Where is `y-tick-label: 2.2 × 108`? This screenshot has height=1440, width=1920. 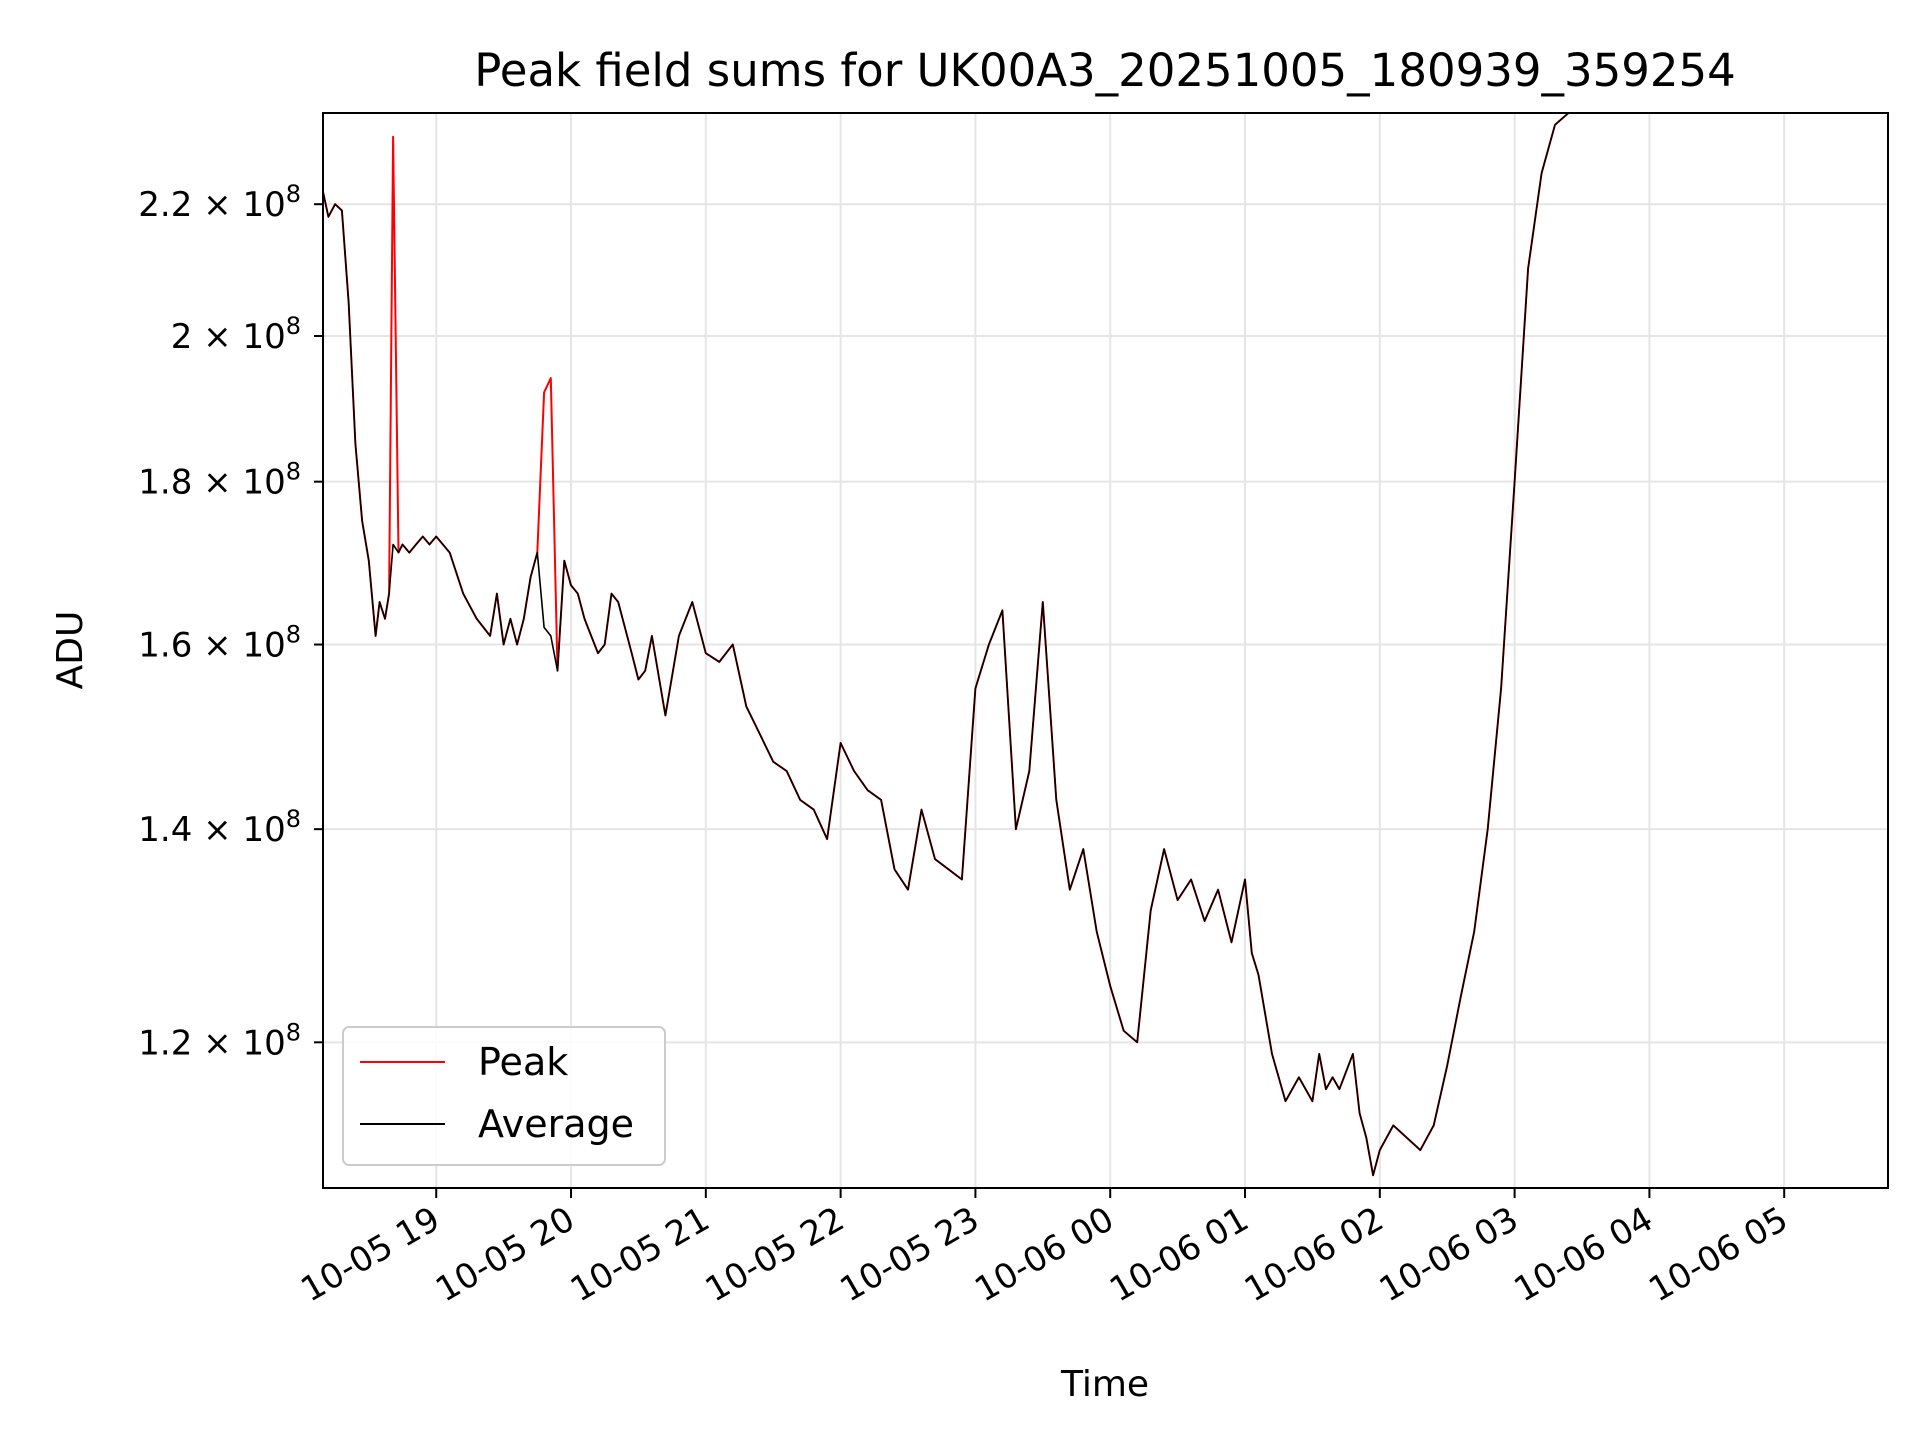
y-tick-label: 2.2 × 108 is located at coordinates (219, 202).